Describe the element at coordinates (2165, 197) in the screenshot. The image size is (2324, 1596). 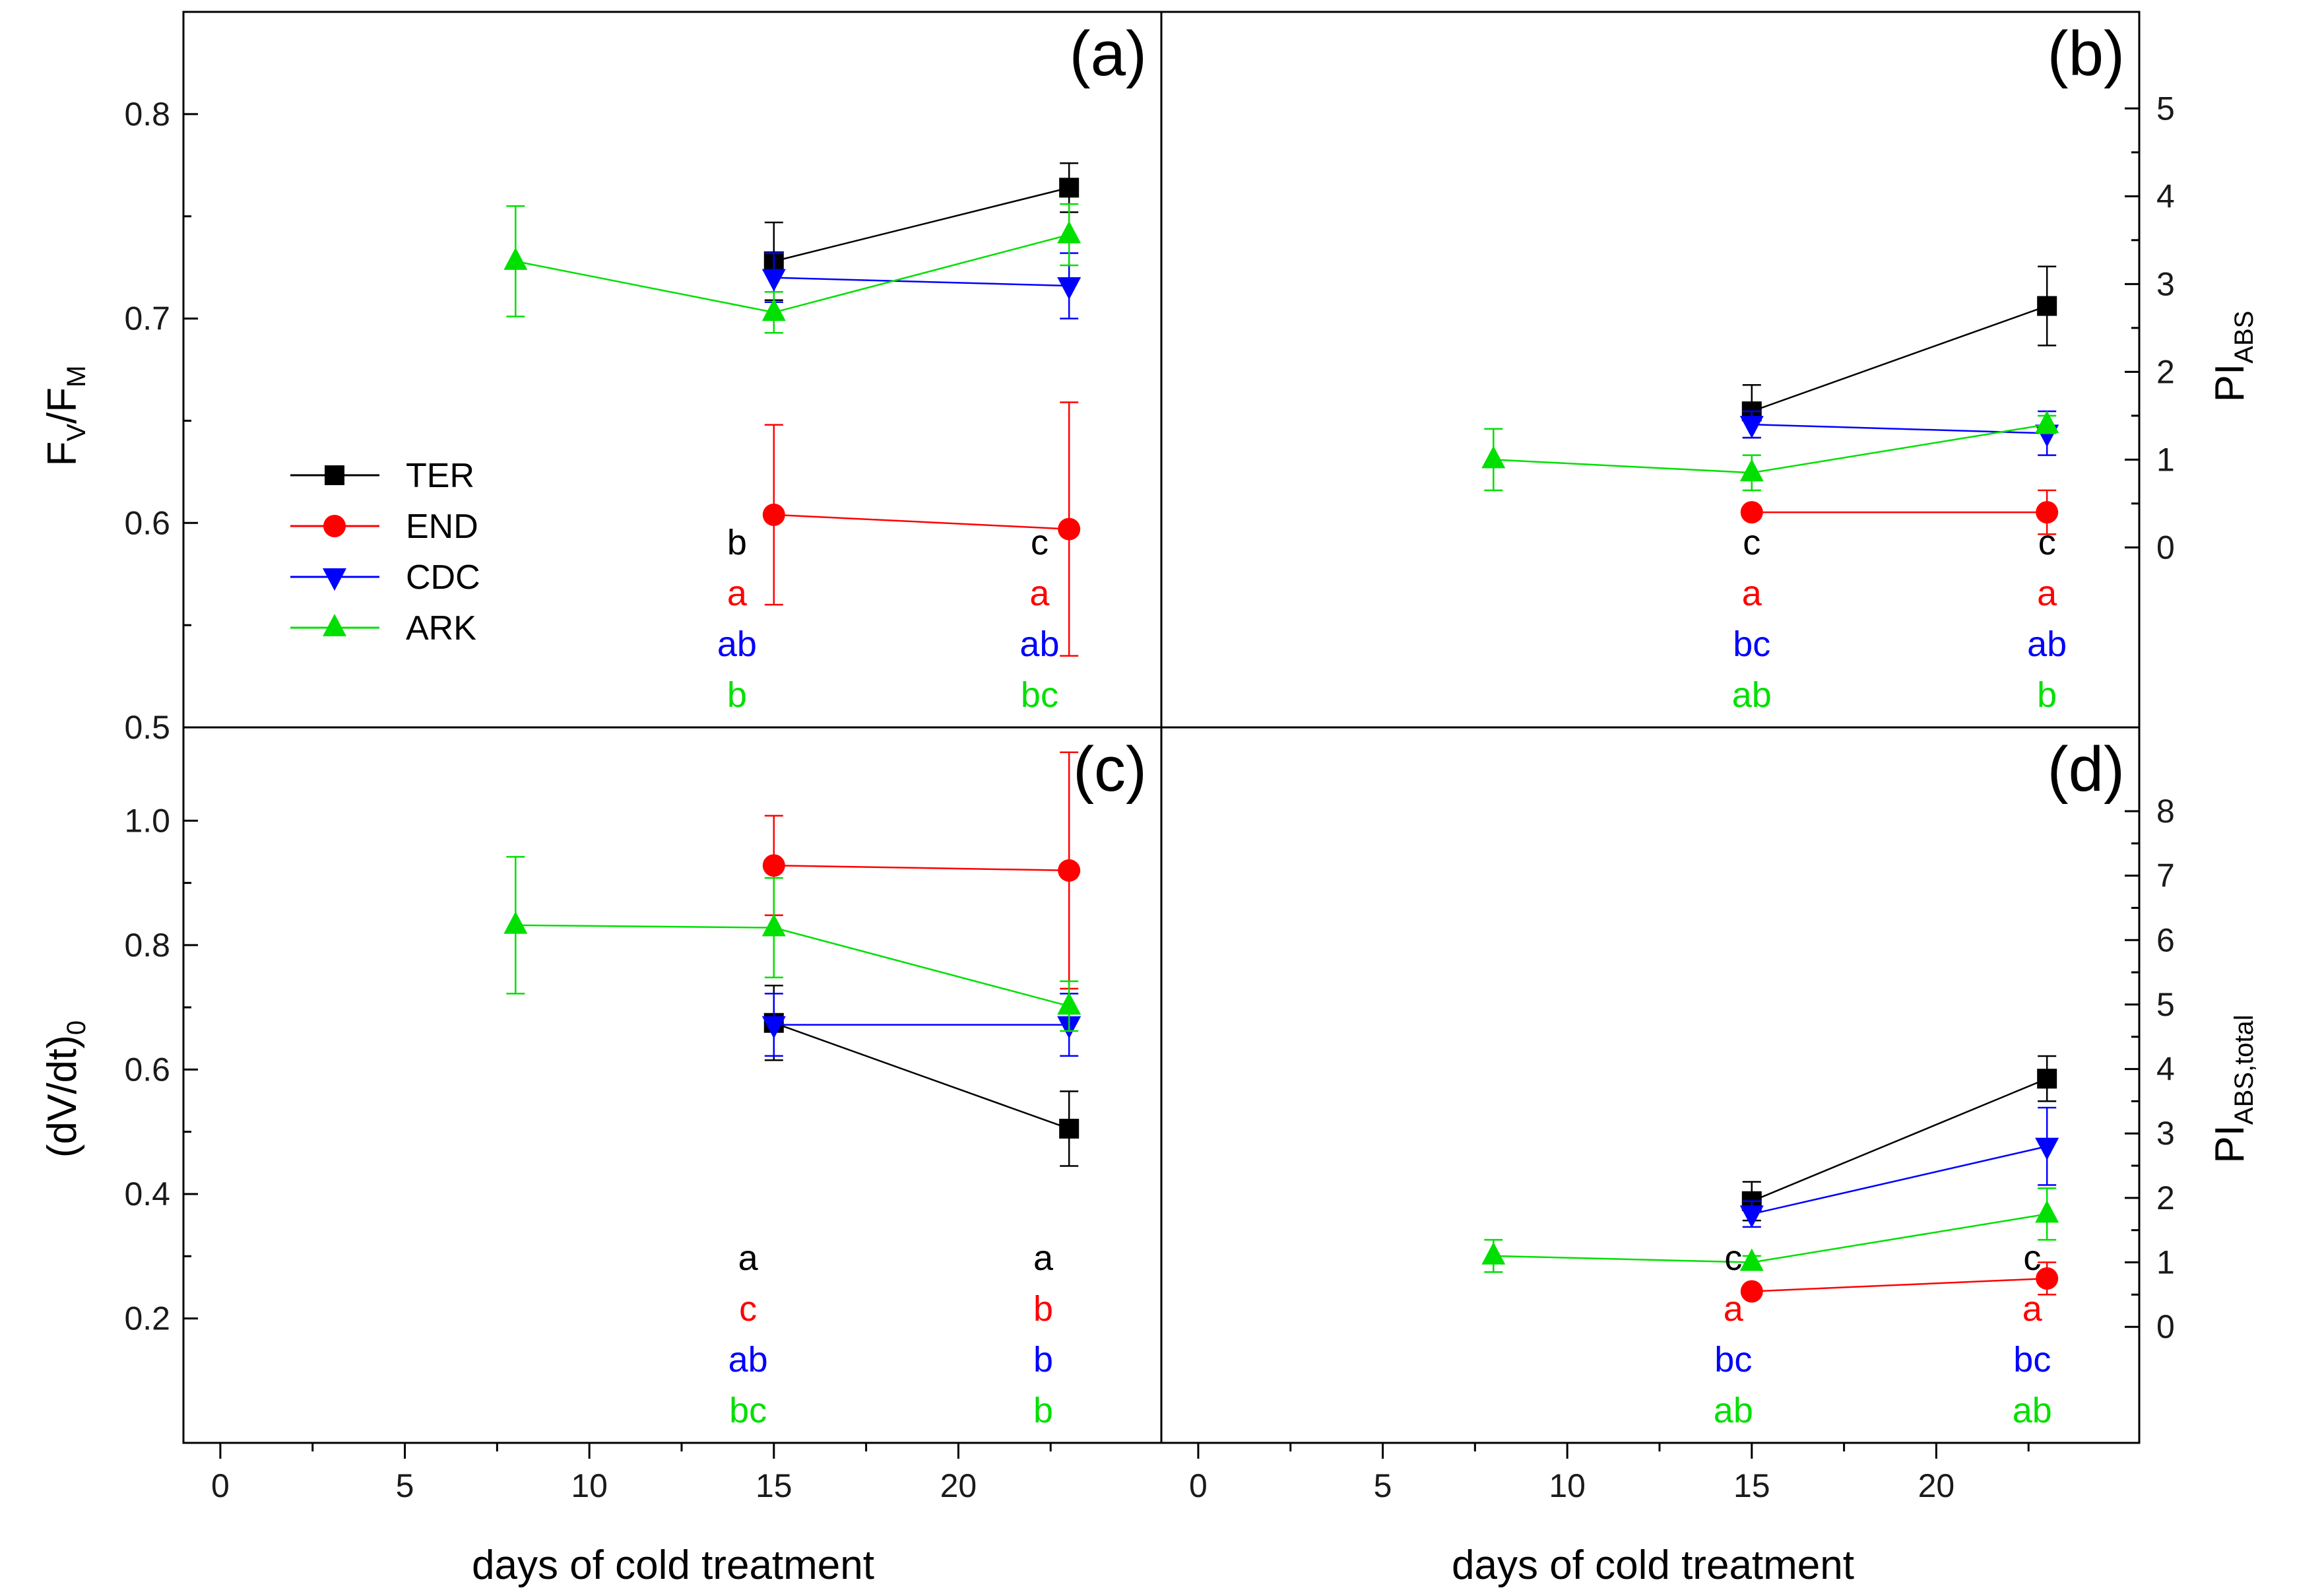
I see `panel-b-y-tick-label-4: 4` at that location.